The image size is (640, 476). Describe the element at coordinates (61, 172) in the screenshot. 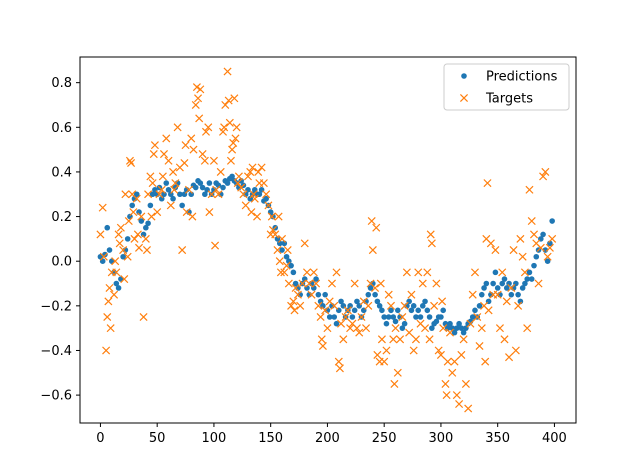

I see `y-tick-label: 0.4` at that location.